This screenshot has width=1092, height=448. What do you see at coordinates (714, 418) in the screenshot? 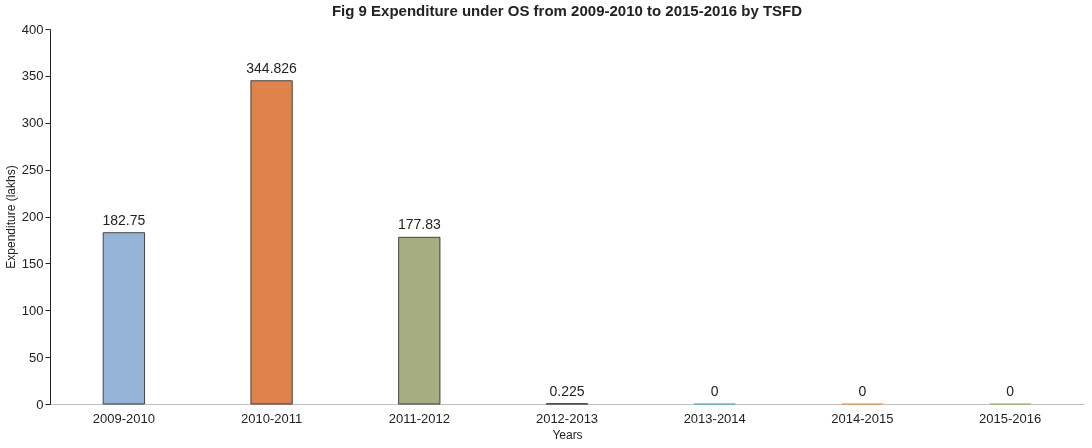
I see `x-tick-label: 2013-2014` at bounding box center [714, 418].